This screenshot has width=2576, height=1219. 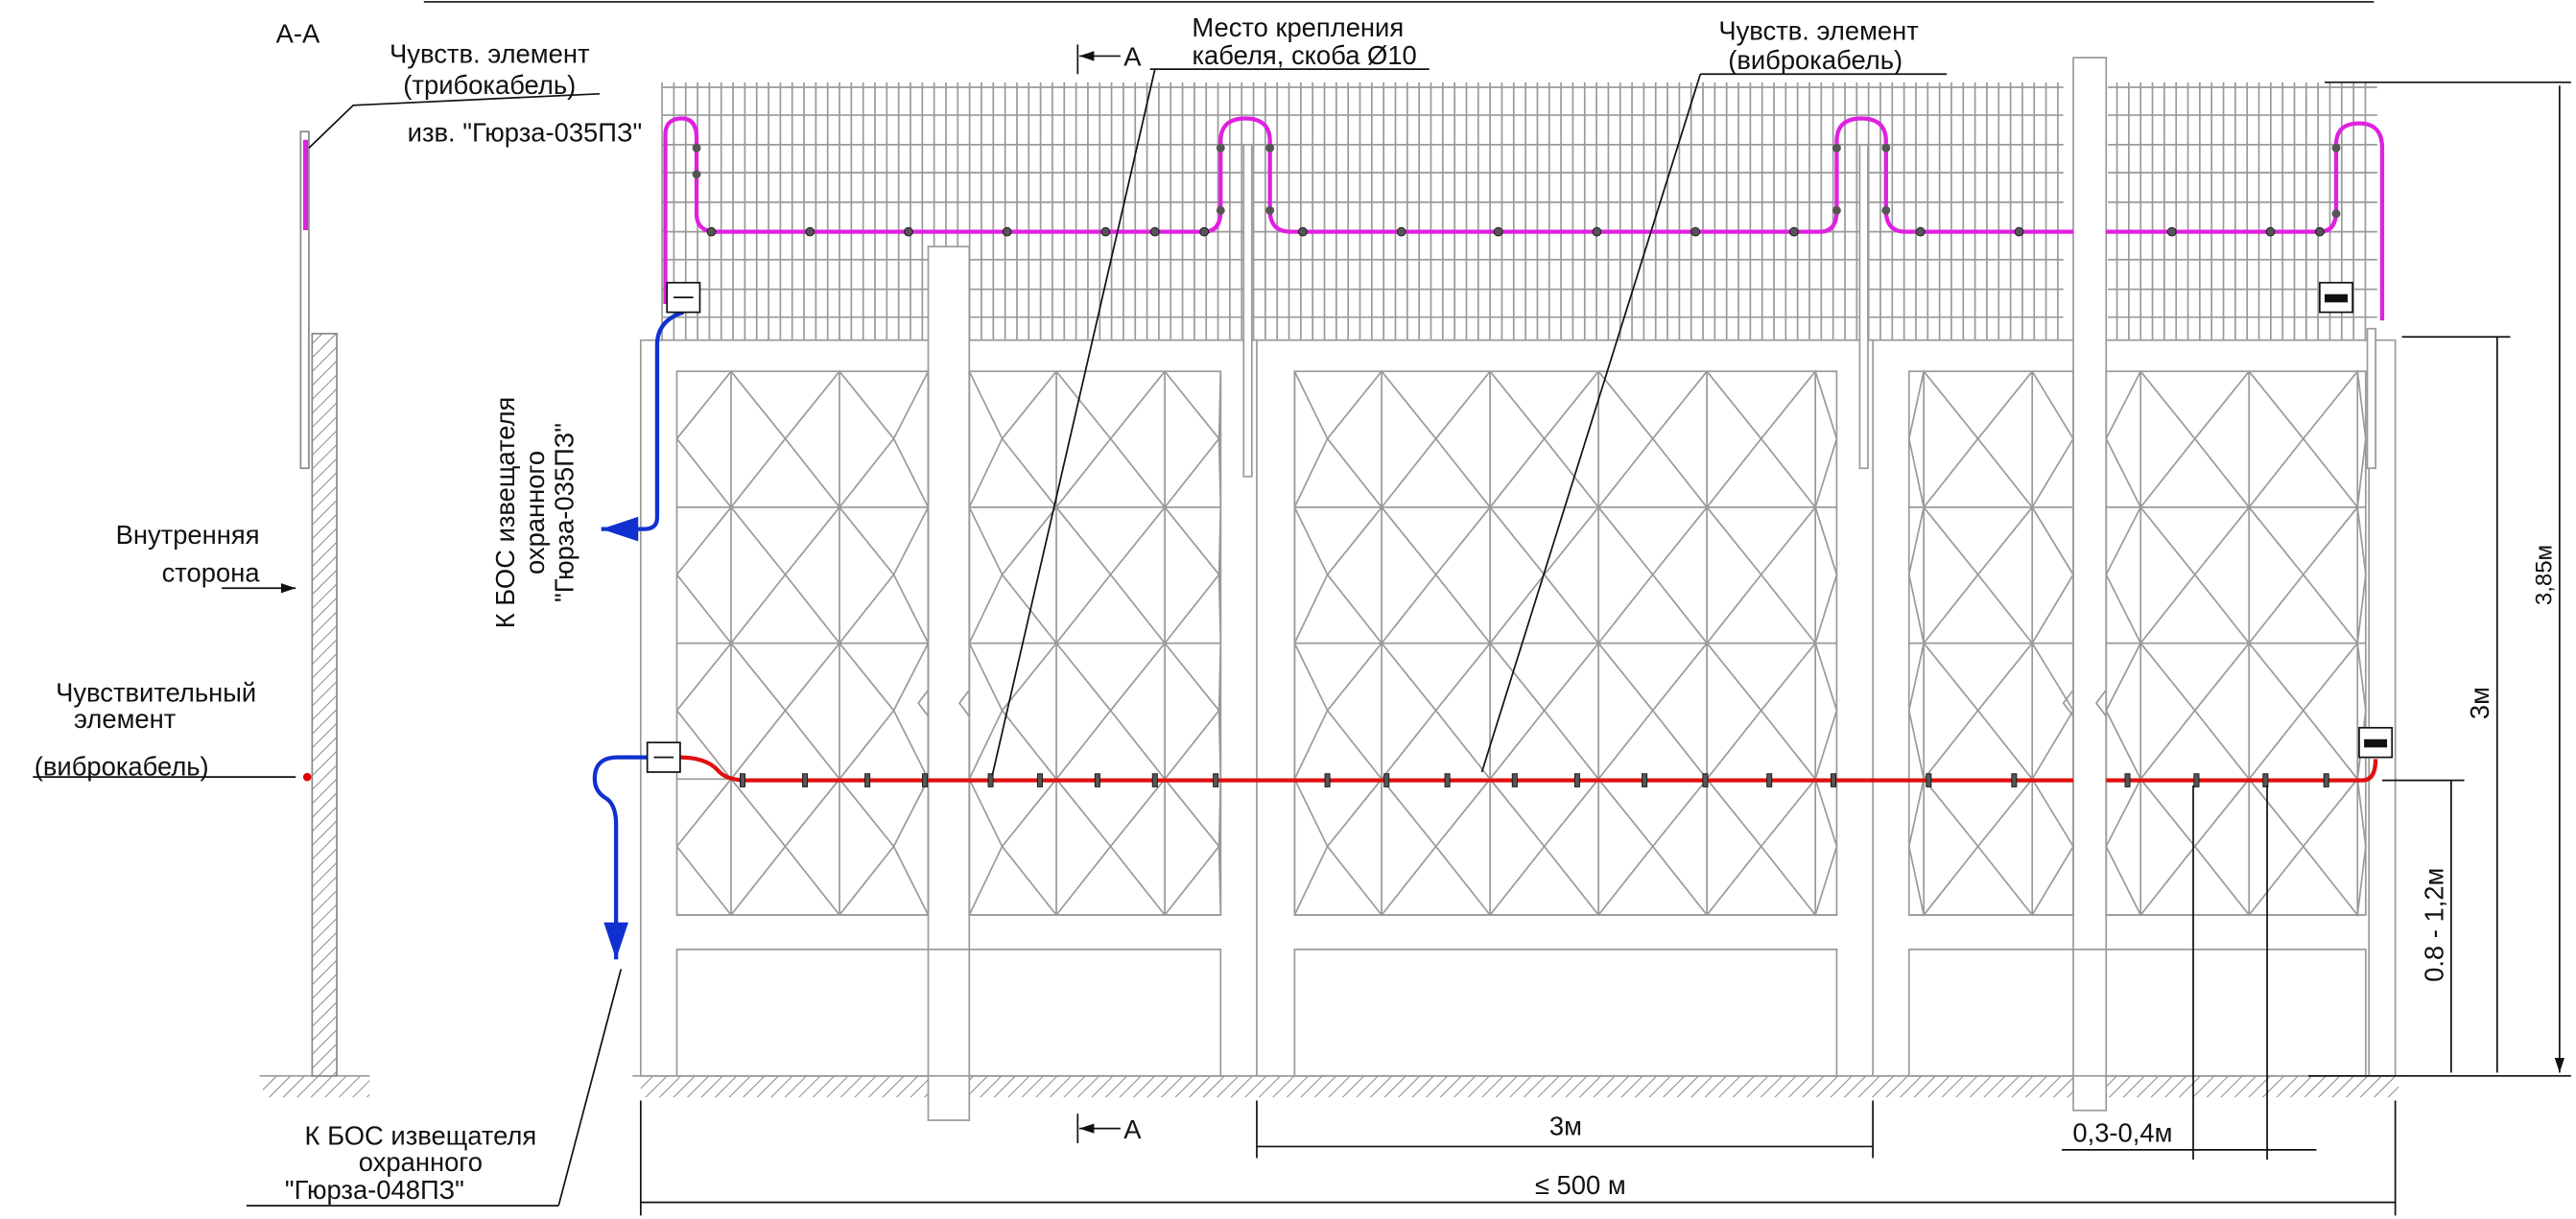 I want to click on detector-label: изв. "Гюрза-035ПЗ", so click(x=525, y=132).